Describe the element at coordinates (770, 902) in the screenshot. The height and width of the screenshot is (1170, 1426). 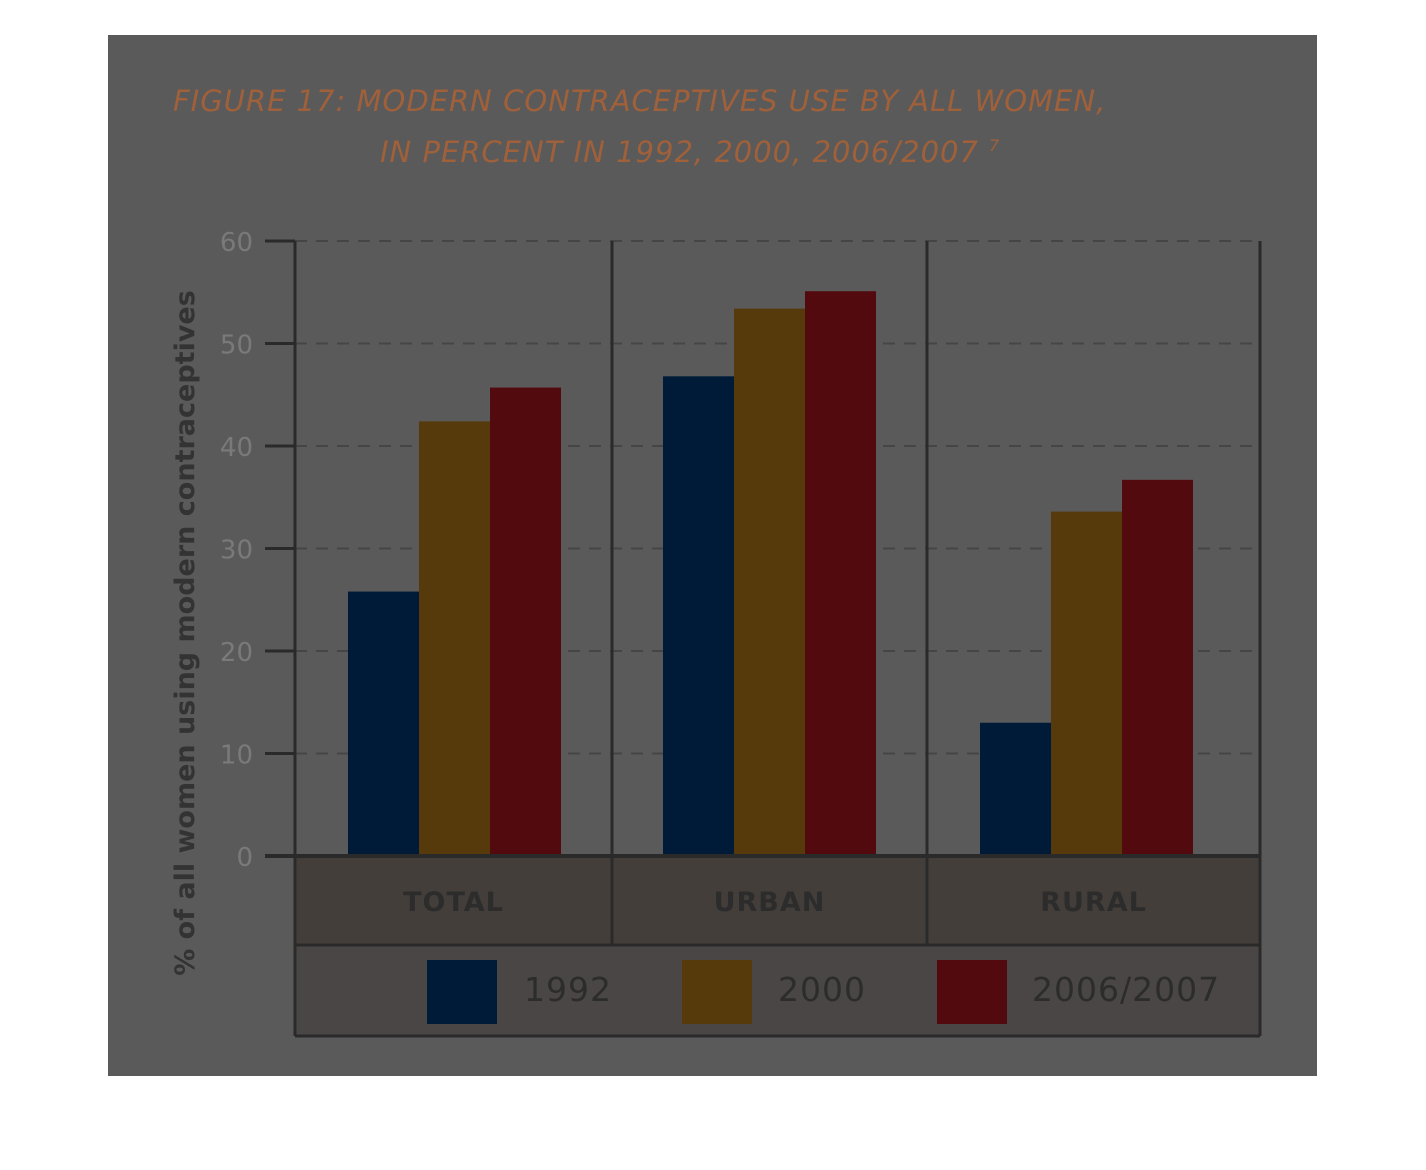
I see `category-label: URBAN` at that location.